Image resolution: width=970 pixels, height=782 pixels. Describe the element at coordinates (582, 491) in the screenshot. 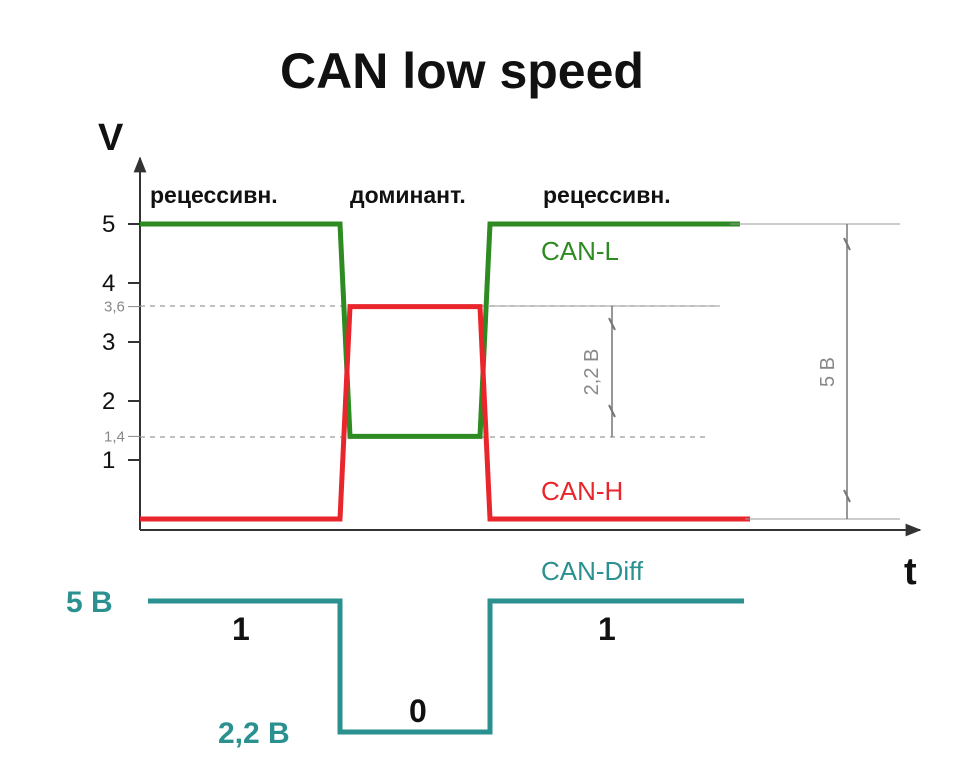

I see `series-label-can-h: CAN-H` at that location.